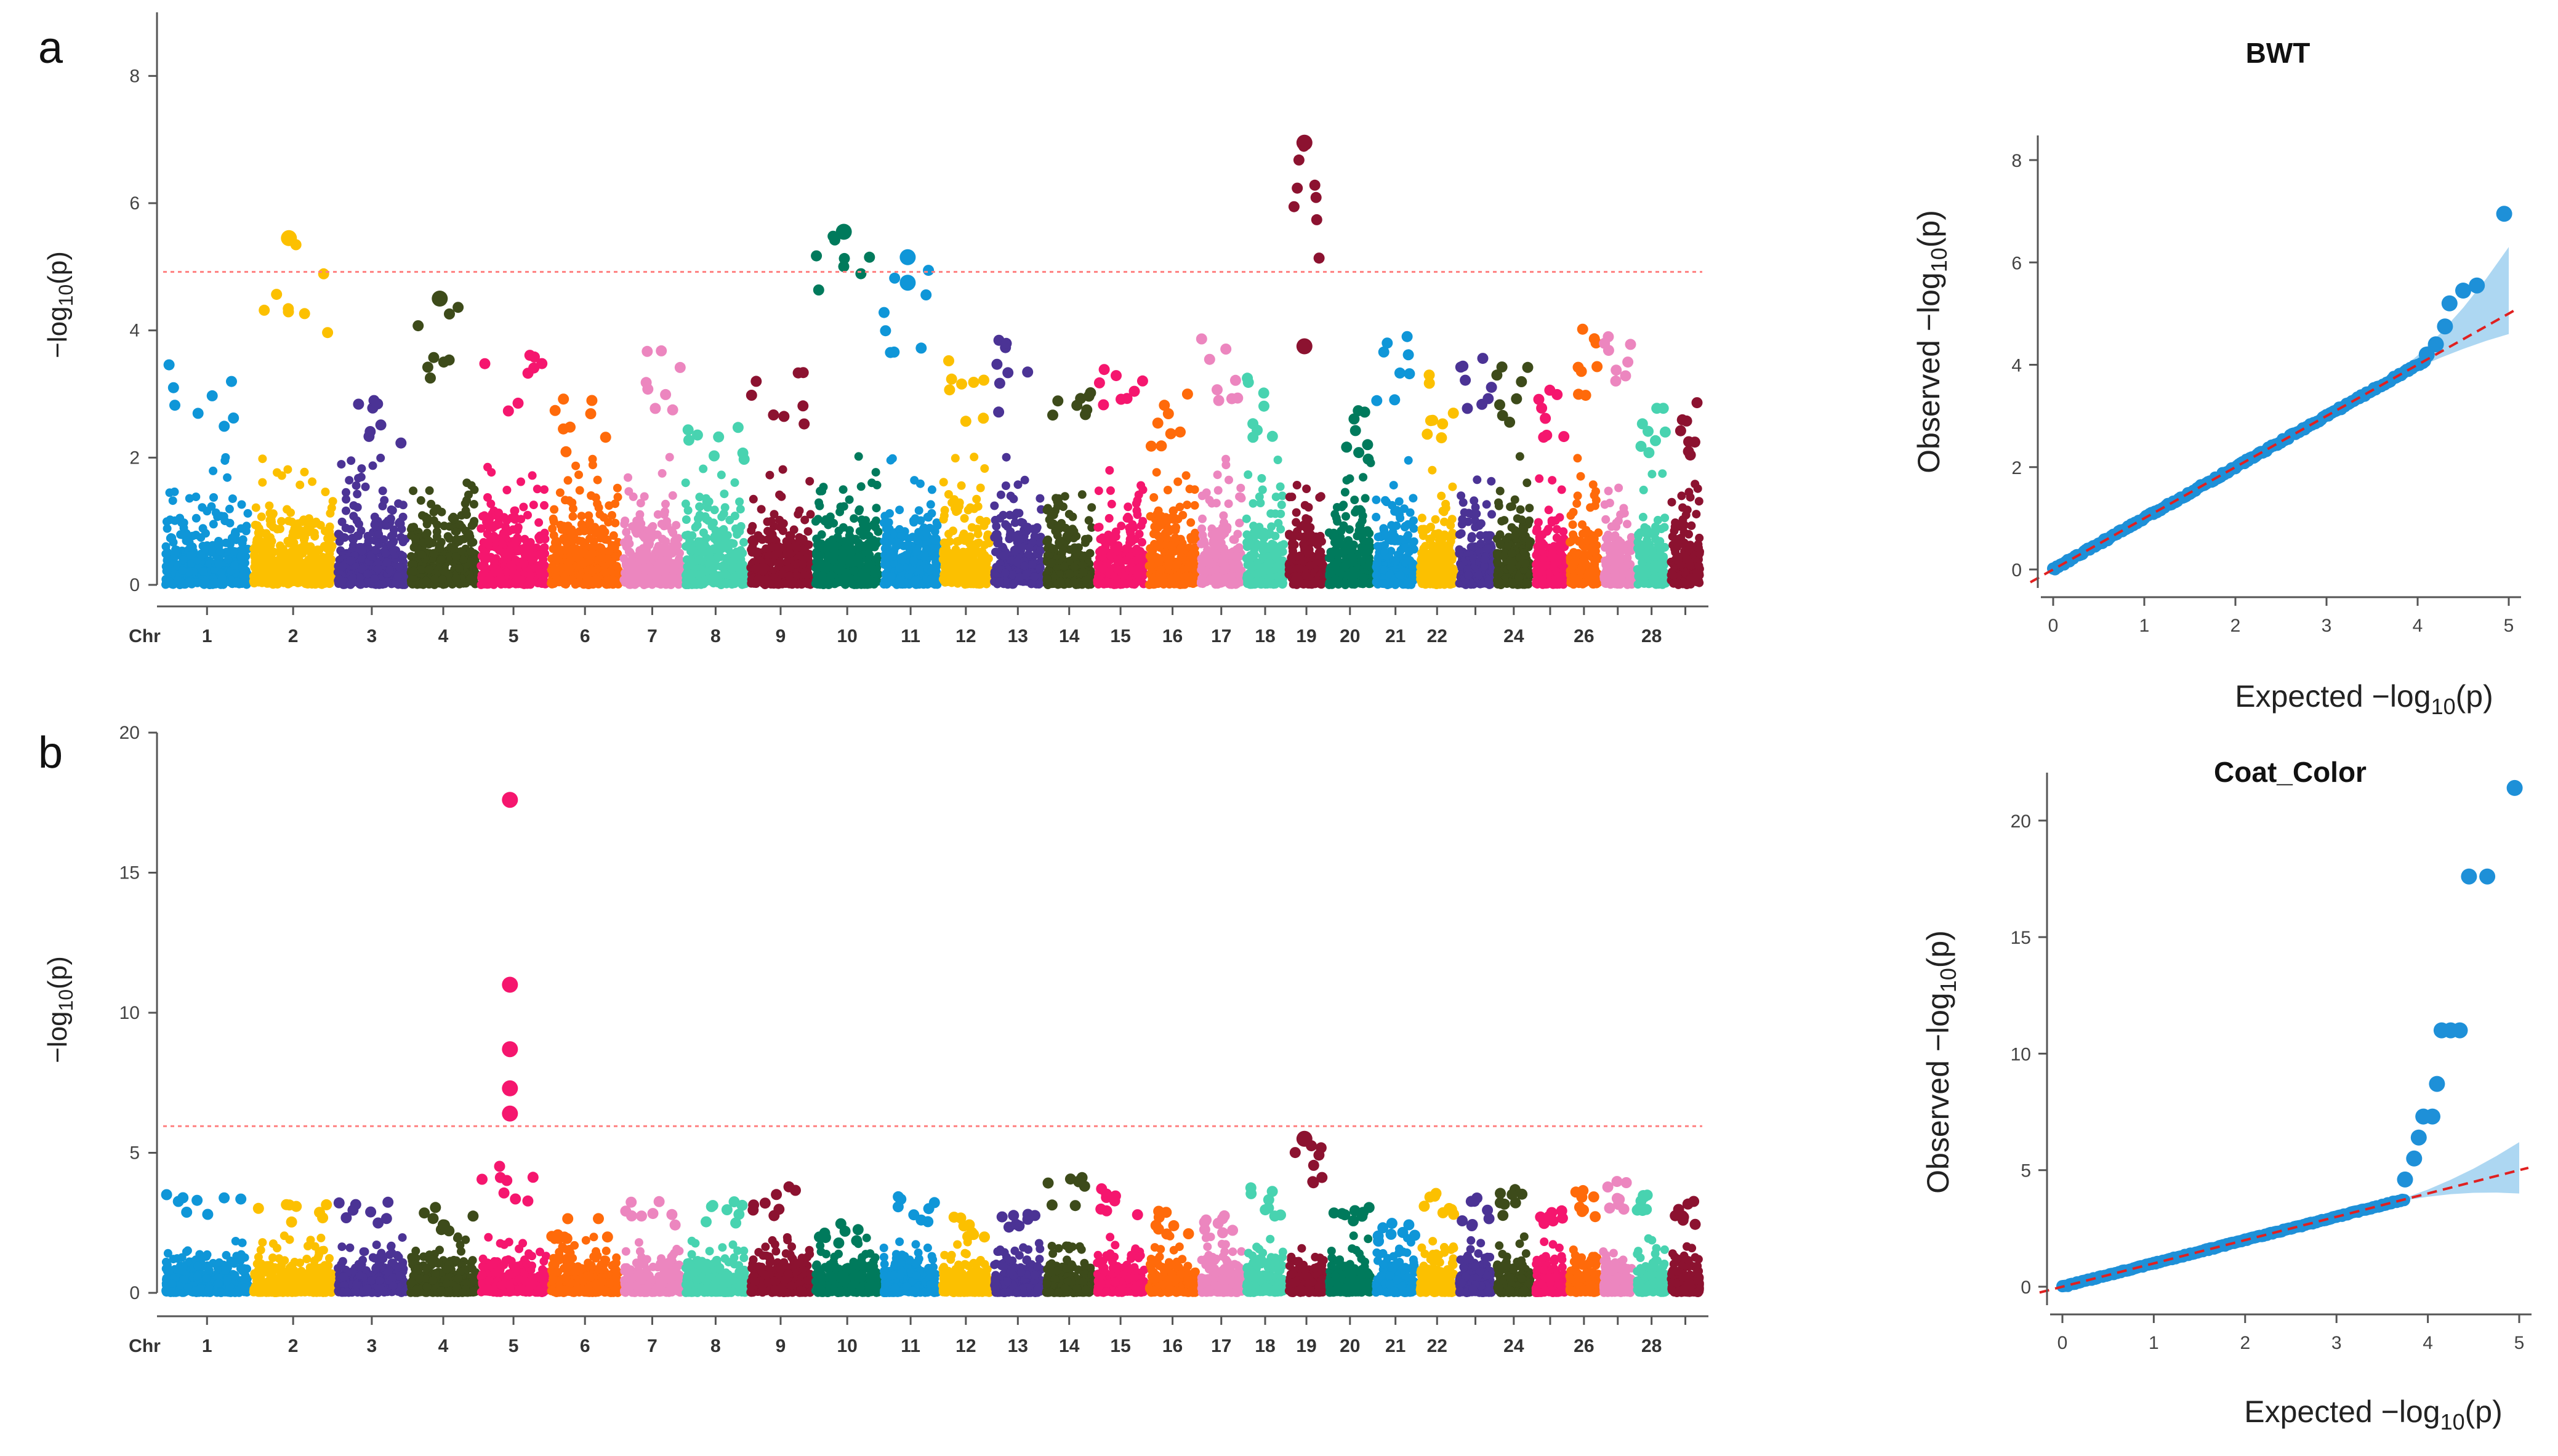 Image resolution: width=2558 pixels, height=1456 pixels. What do you see at coordinates (371, 492) in the screenshot?
I see `chr-3-points` at bounding box center [371, 492].